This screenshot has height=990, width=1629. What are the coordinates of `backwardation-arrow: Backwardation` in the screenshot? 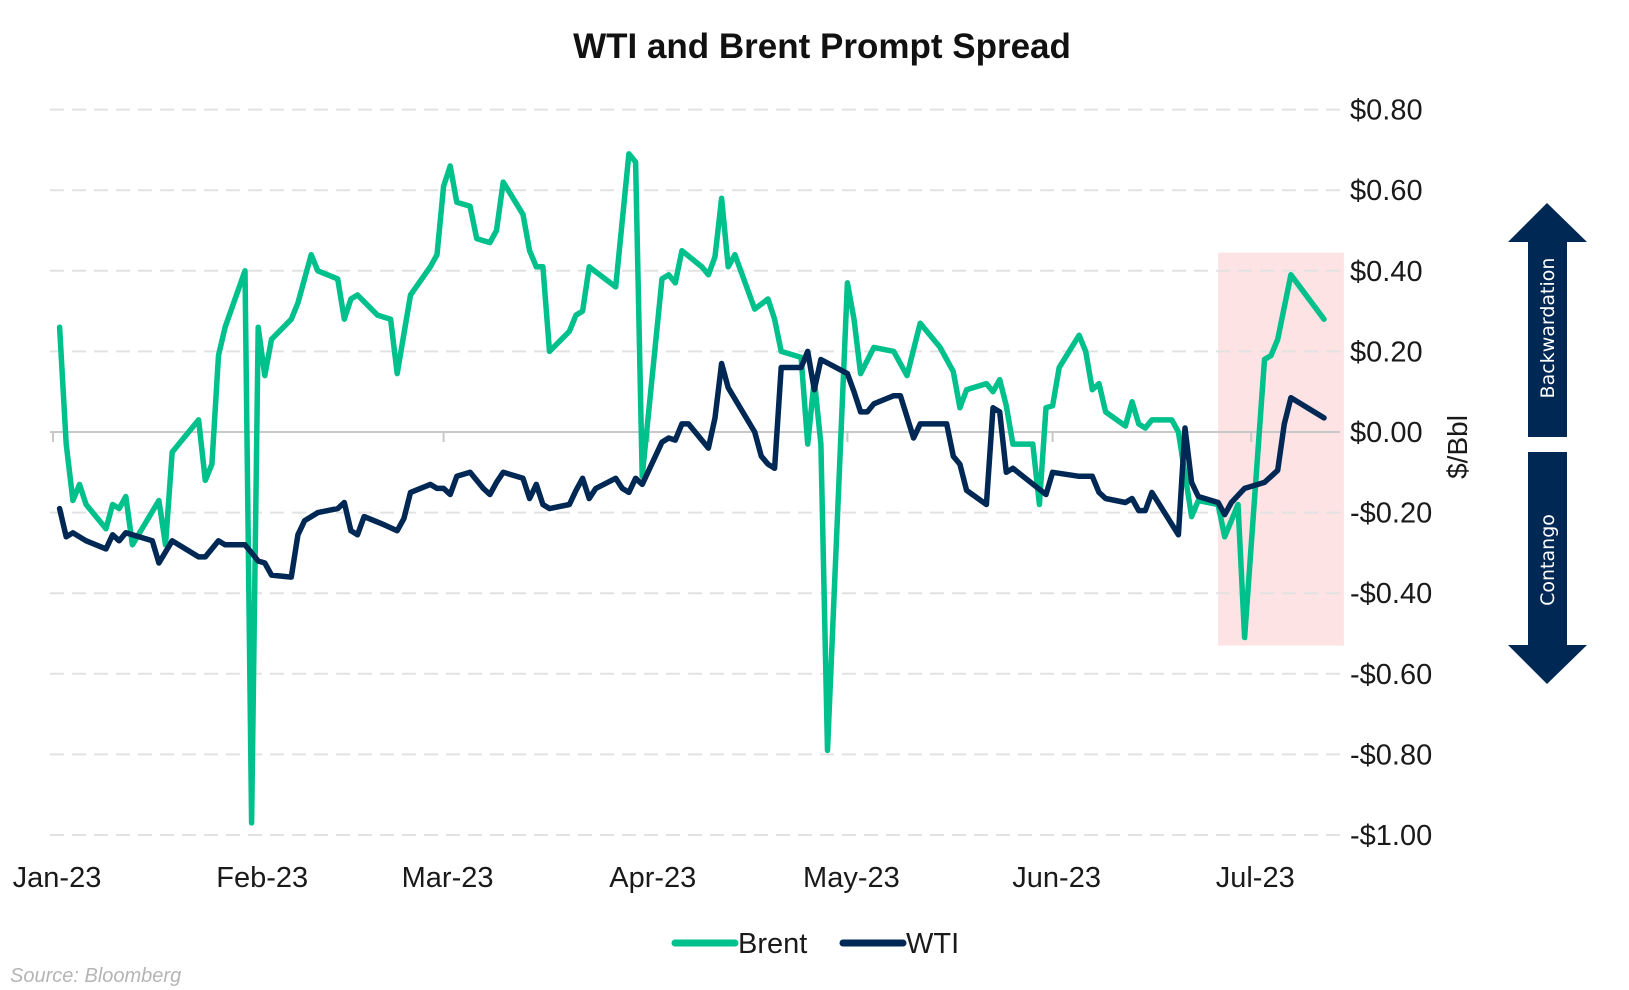 It's located at (1547, 320).